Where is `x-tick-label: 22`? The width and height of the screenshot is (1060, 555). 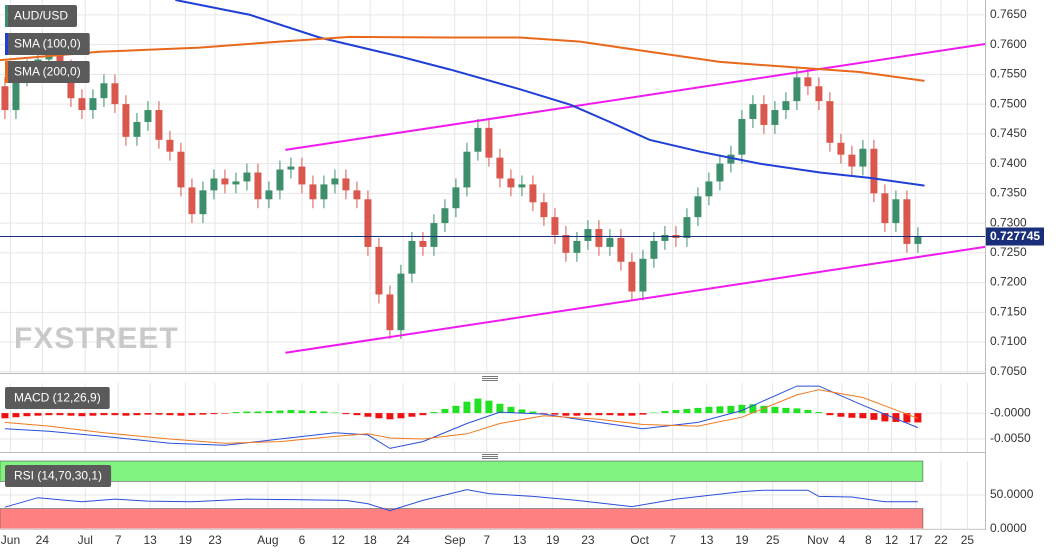 x-tick-label: 22 is located at coordinates (941, 540).